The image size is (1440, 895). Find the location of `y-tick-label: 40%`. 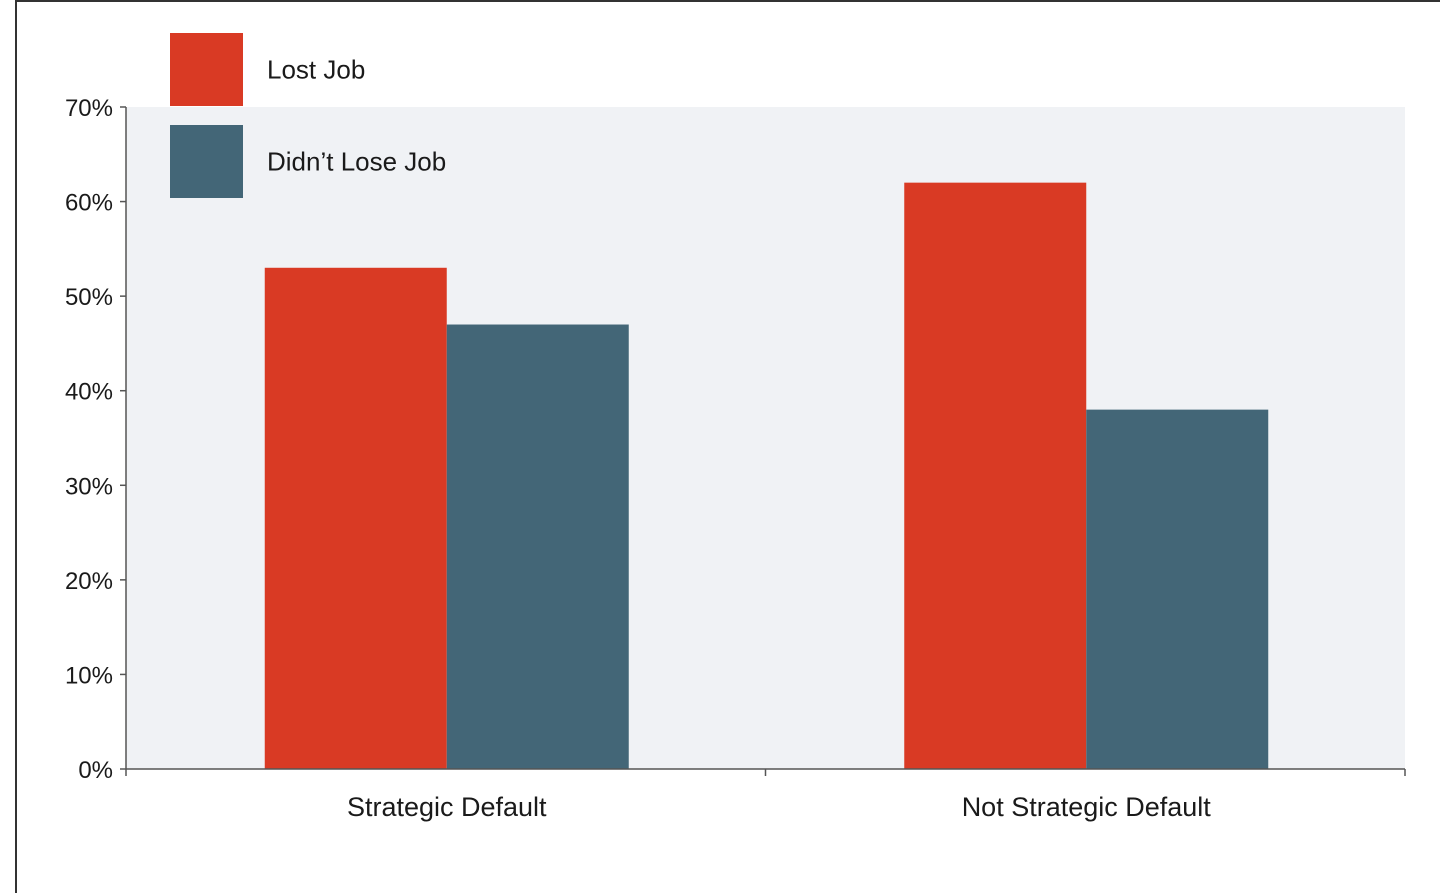

y-tick-label: 40% is located at coordinates (89, 392).